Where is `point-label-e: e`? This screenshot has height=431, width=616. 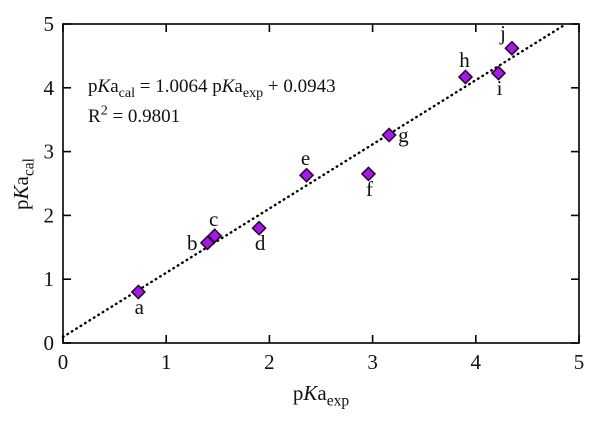 point-label-e: e is located at coordinates (305, 158).